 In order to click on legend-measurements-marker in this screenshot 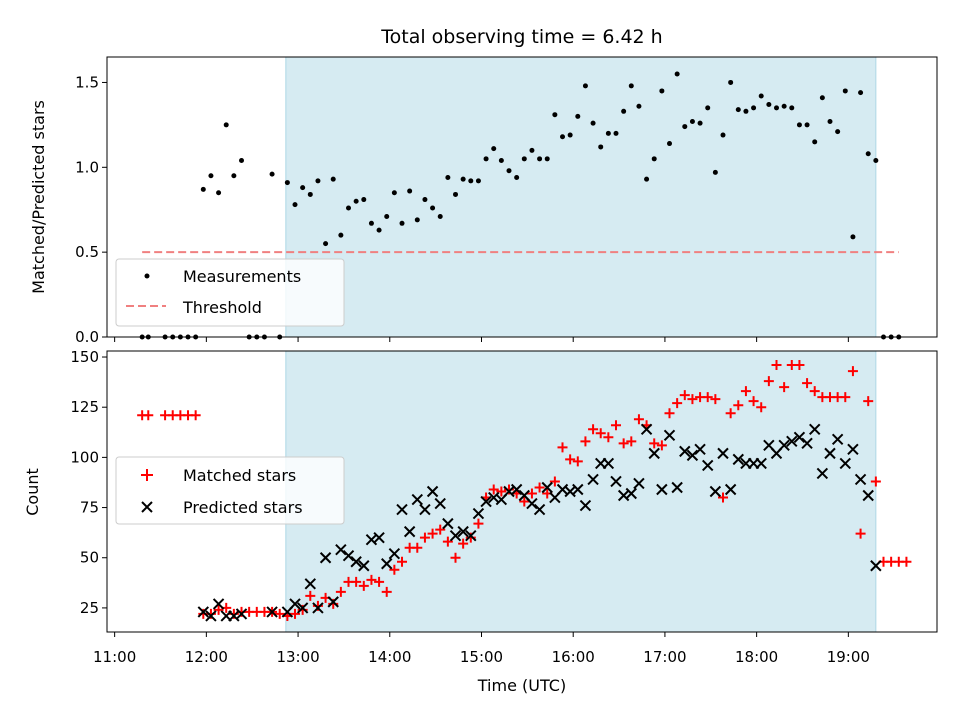, I will do `click(147, 276)`.